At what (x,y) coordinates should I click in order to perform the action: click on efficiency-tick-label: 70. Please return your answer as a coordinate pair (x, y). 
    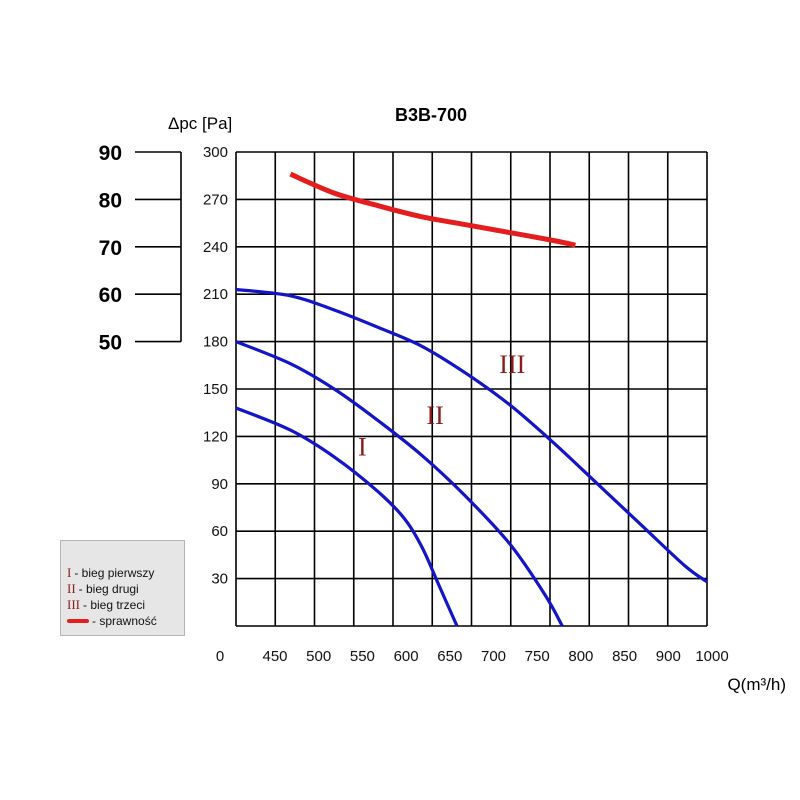
    Looking at the image, I should click on (110, 248).